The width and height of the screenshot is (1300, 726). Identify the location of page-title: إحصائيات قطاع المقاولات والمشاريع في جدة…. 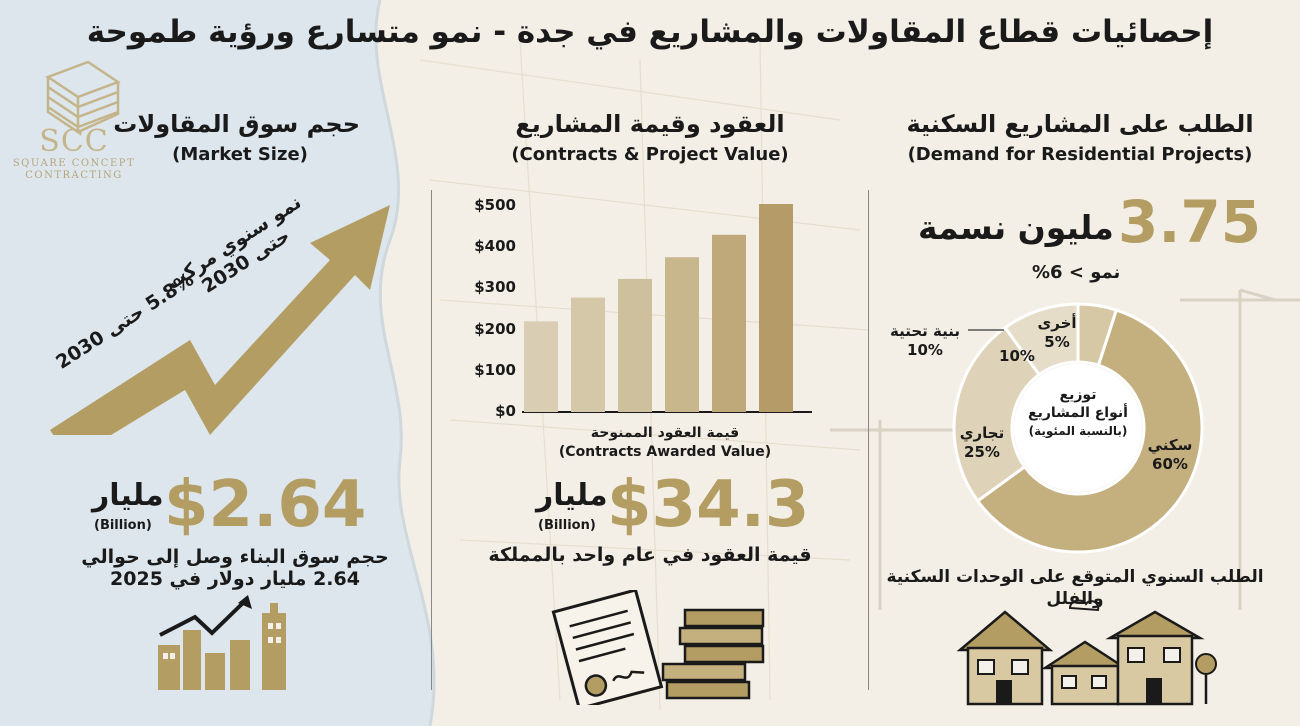
(650, 32).